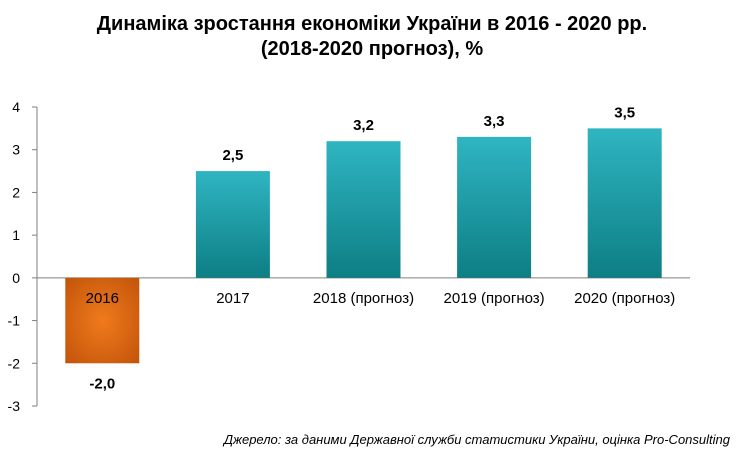 Image resolution: width=744 pixels, height=460 pixels. I want to click on data-label: 3,5, so click(624, 112).